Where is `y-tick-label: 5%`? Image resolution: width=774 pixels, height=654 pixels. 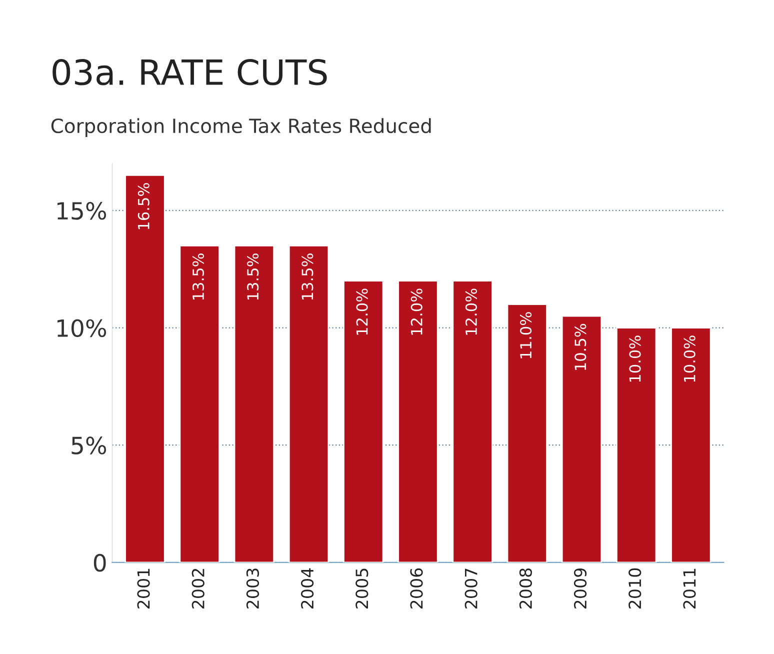 y-tick-label: 5% is located at coordinates (89, 445).